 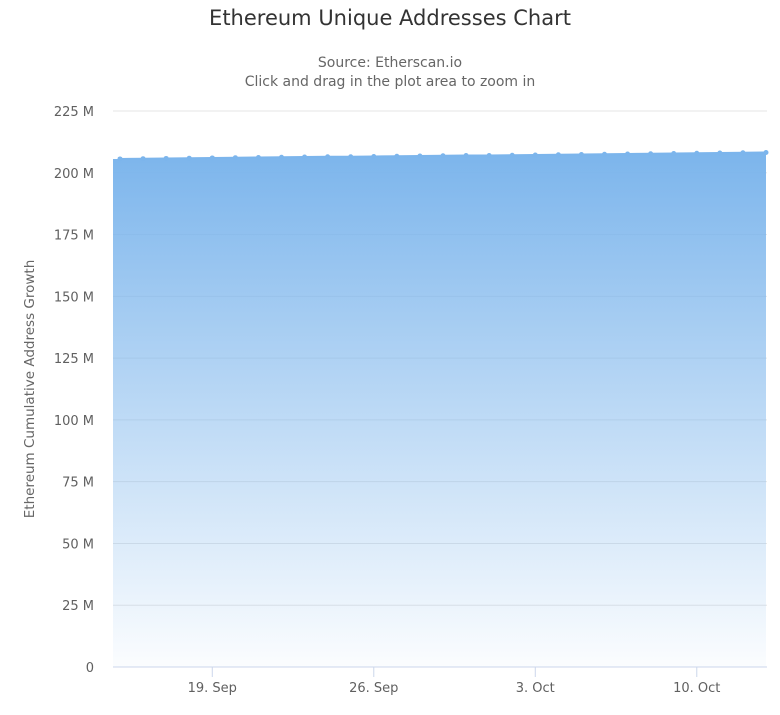 What do you see at coordinates (454, 681) in the screenshot?
I see `x-axis: 19. Sep 26. Sep 3. Oct 10. Oct` at bounding box center [454, 681].